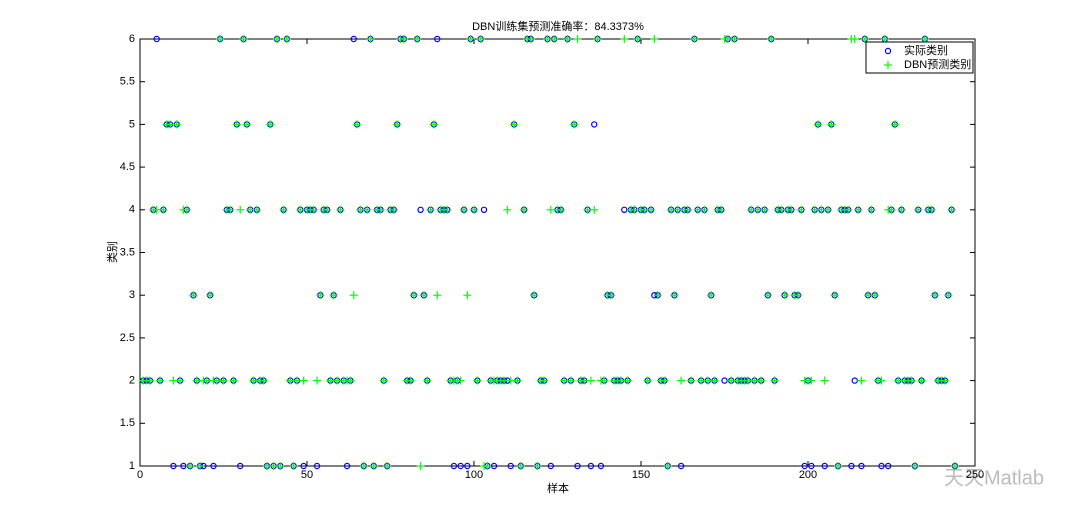 This screenshot has width=1080, height=524. Describe the element at coordinates (132, 124) in the screenshot. I see `y-tick-label: 5` at that location.